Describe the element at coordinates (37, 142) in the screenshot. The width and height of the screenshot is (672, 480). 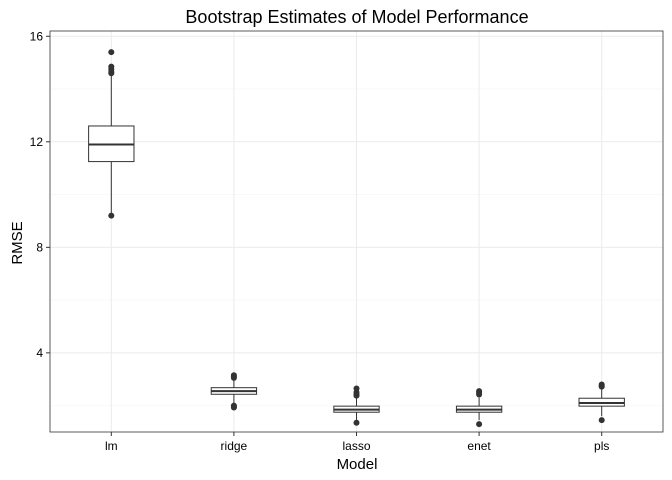
I see `y-tick-label: 12` at that location.